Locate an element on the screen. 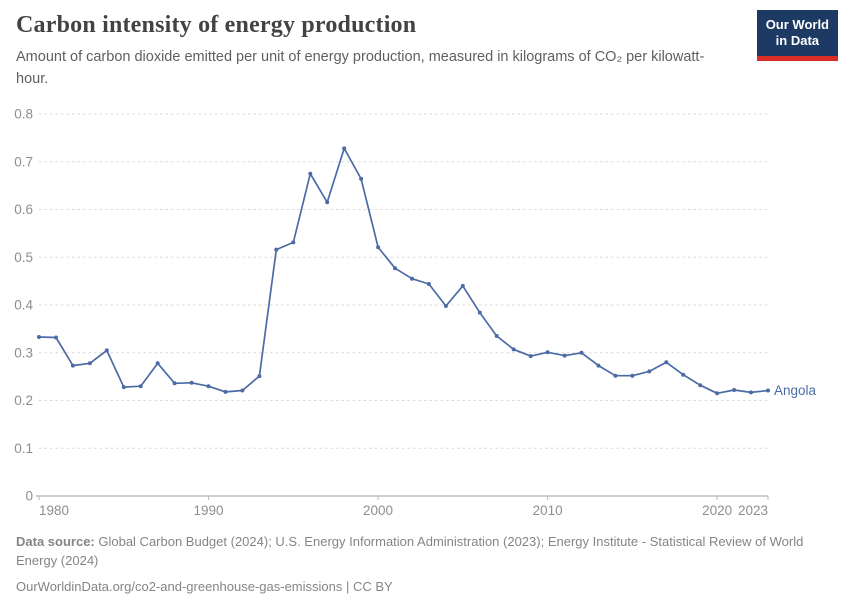 The height and width of the screenshot is (600, 850). owid-logo-line1: Our World is located at coordinates (797, 24).